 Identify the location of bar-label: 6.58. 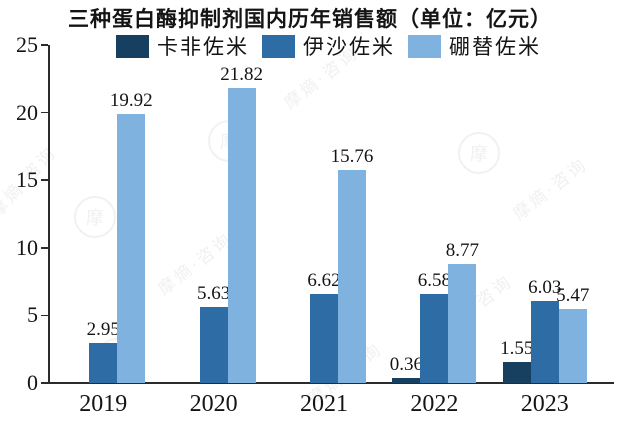
(434, 281).